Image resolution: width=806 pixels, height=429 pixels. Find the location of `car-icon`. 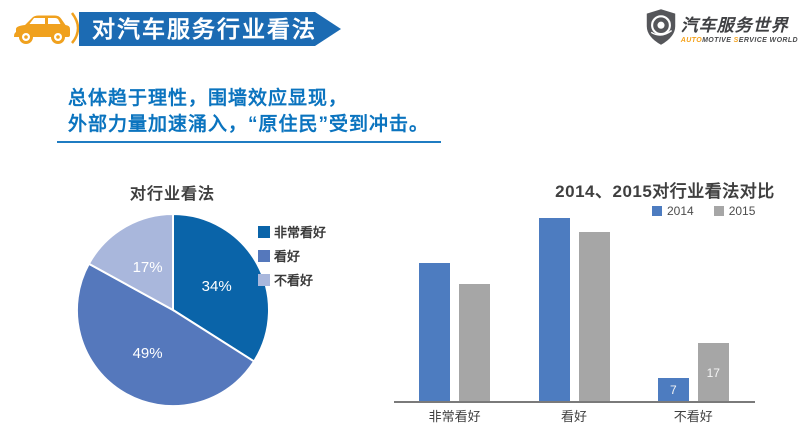

car-icon is located at coordinates (46, 28).